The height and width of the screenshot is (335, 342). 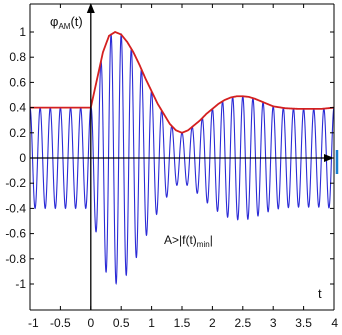 I want to click on y-tick-label: 0.8, so click(x=17, y=57).